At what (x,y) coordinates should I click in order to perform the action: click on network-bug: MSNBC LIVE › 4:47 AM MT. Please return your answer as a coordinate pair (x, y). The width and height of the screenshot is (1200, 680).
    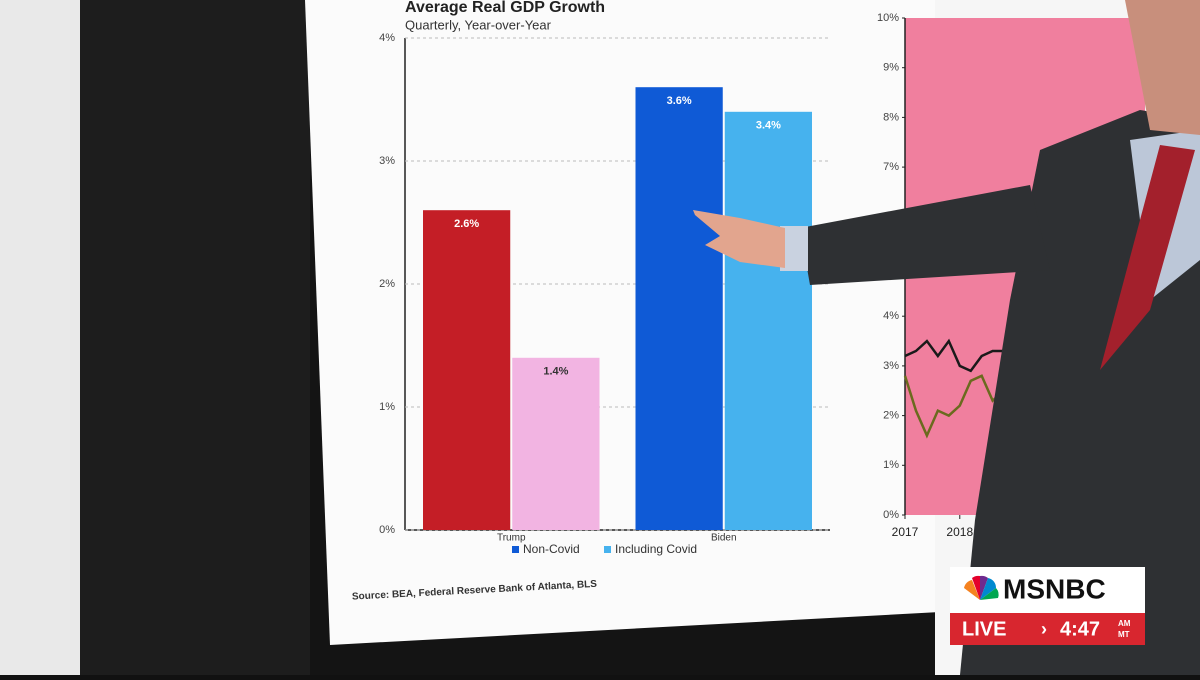
    Looking at the image, I should click on (1047, 606).